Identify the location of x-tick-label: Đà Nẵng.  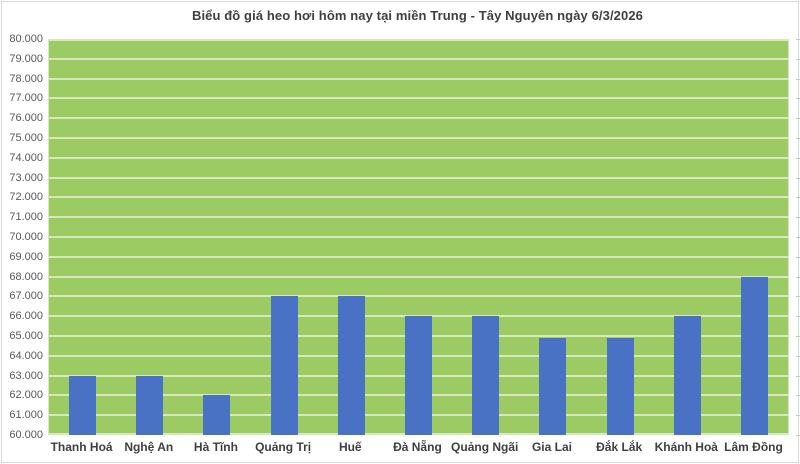
(417, 447).